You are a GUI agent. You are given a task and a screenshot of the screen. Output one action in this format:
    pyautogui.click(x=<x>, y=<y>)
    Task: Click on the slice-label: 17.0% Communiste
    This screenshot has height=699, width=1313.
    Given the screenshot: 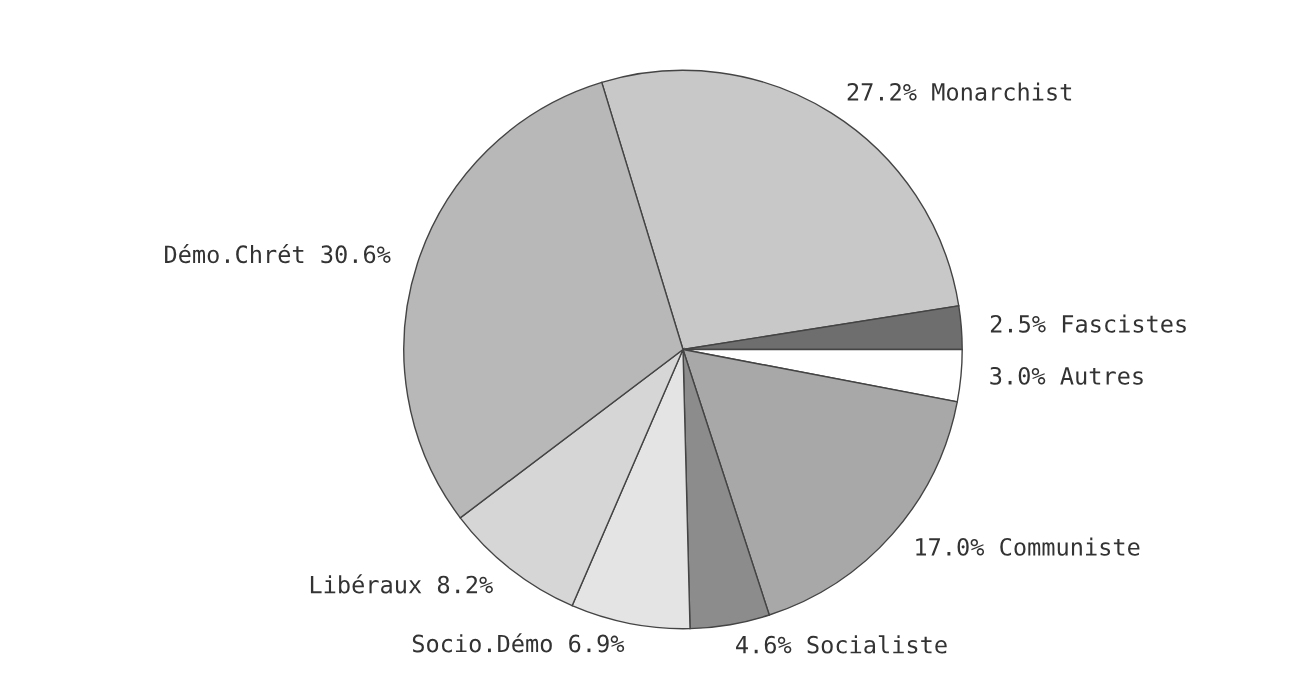 What is the action you would take?
    pyautogui.click(x=1028, y=546)
    